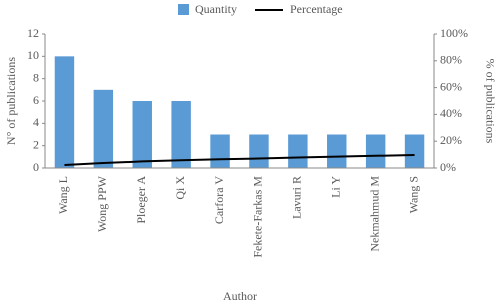 Image resolution: width=500 pixels, height=307 pixels. Describe the element at coordinates (36, 122) in the screenshot. I see `y-tick-label: 4` at that location.